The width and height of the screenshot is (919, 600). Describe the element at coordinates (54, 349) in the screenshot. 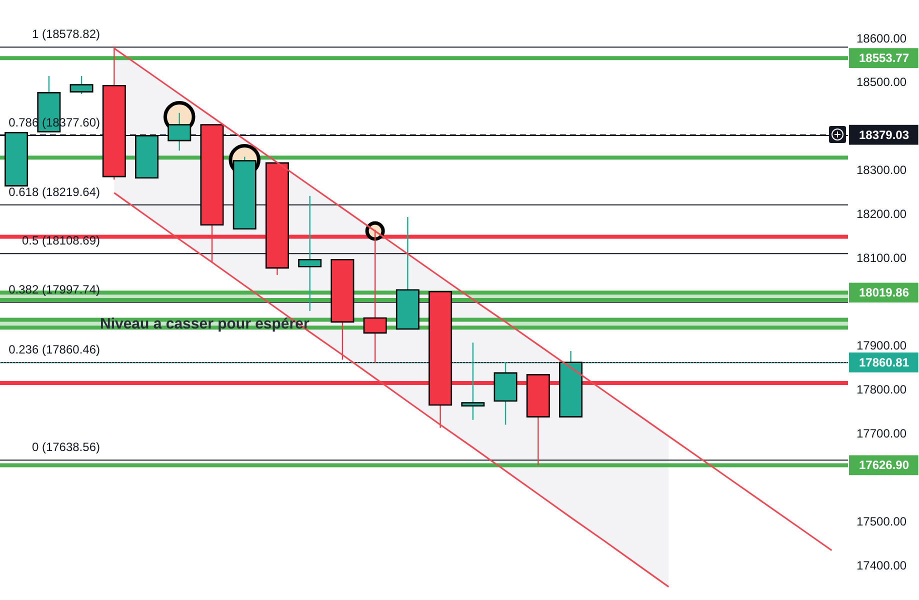

I see `annotation: 0.236 (17860.46)` at that location.